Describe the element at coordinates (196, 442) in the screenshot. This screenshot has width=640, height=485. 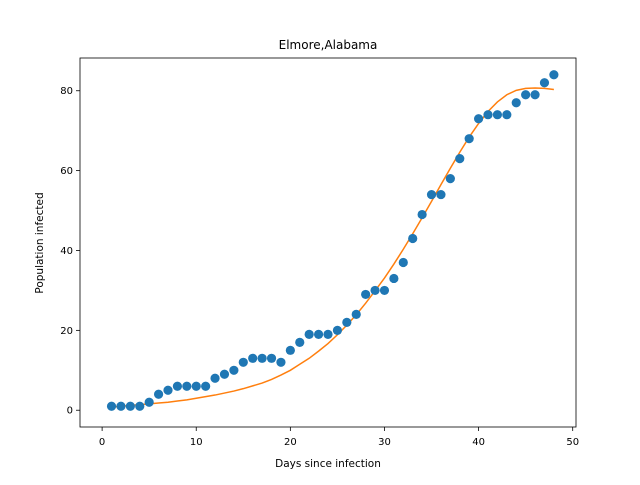
I see `x-tick-label: 10` at that location.